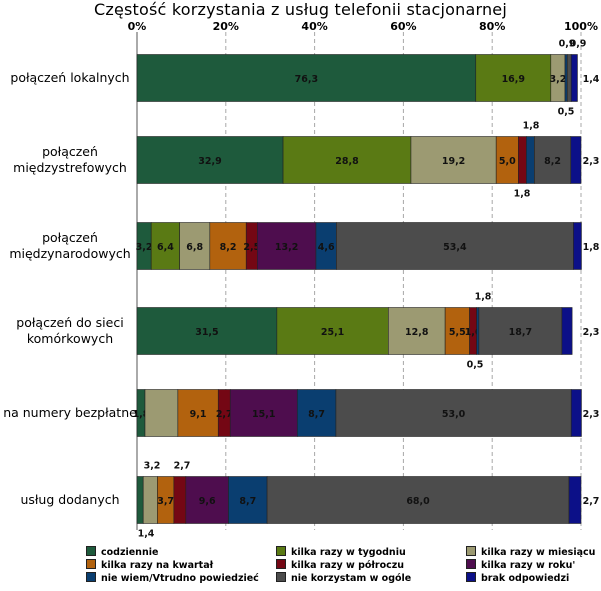  Describe the element at coordinates (530, 552) in the screenshot. I see `legend-item: kilka razy w miesiącu` at that location.